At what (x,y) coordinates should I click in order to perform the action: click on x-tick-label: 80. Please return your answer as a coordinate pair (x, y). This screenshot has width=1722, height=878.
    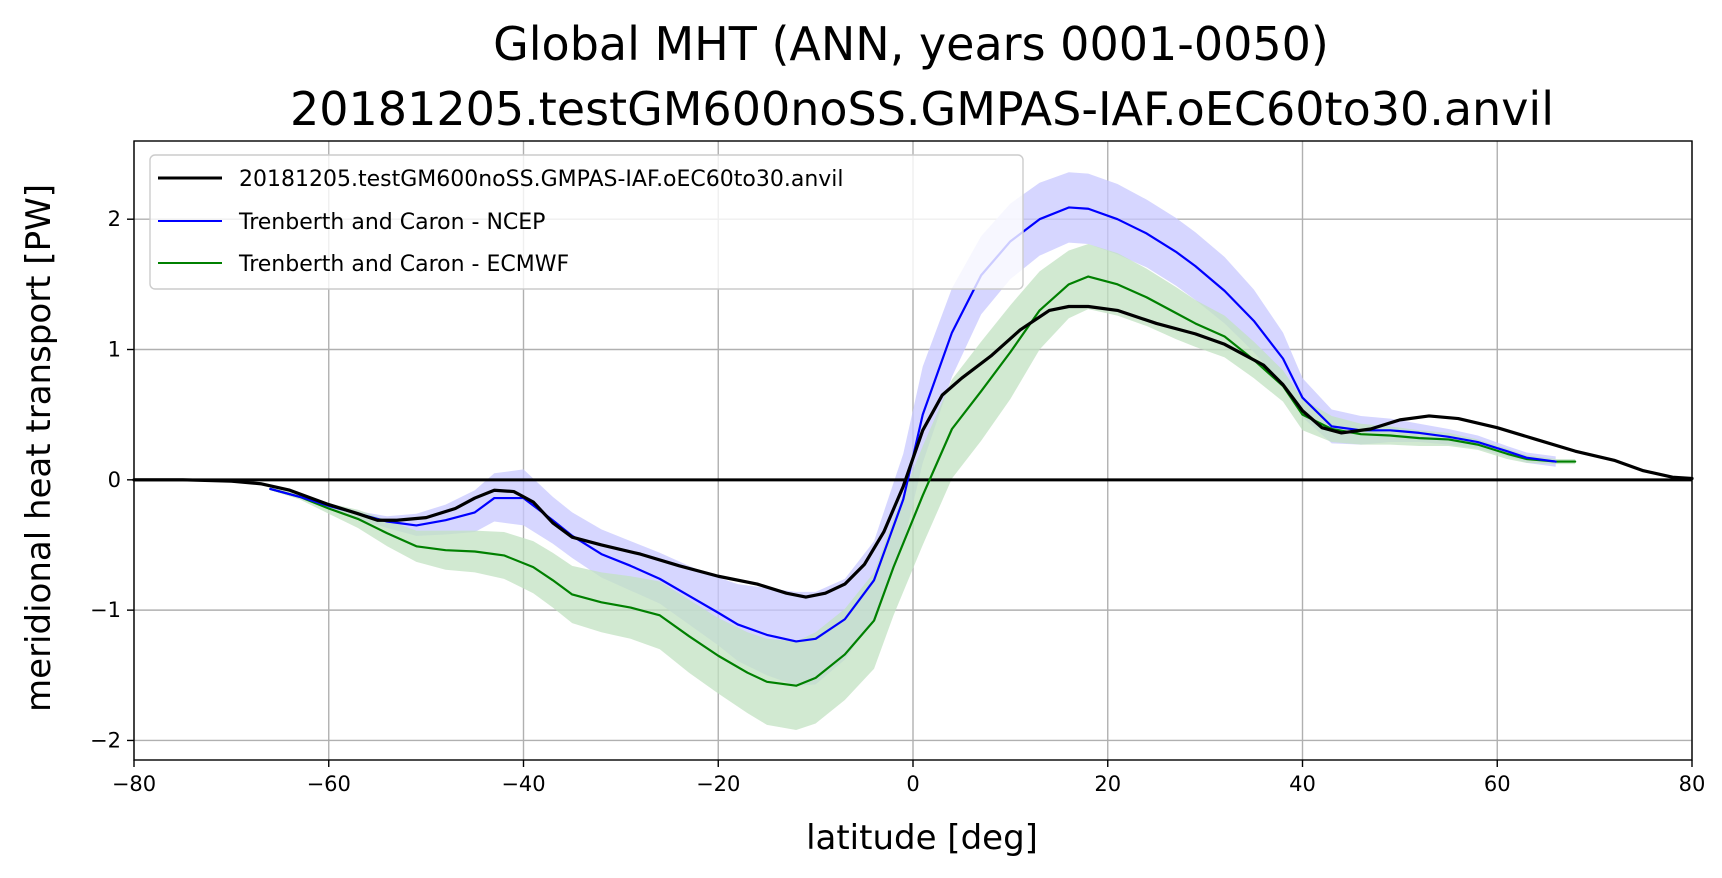
    Looking at the image, I should click on (1692, 784).